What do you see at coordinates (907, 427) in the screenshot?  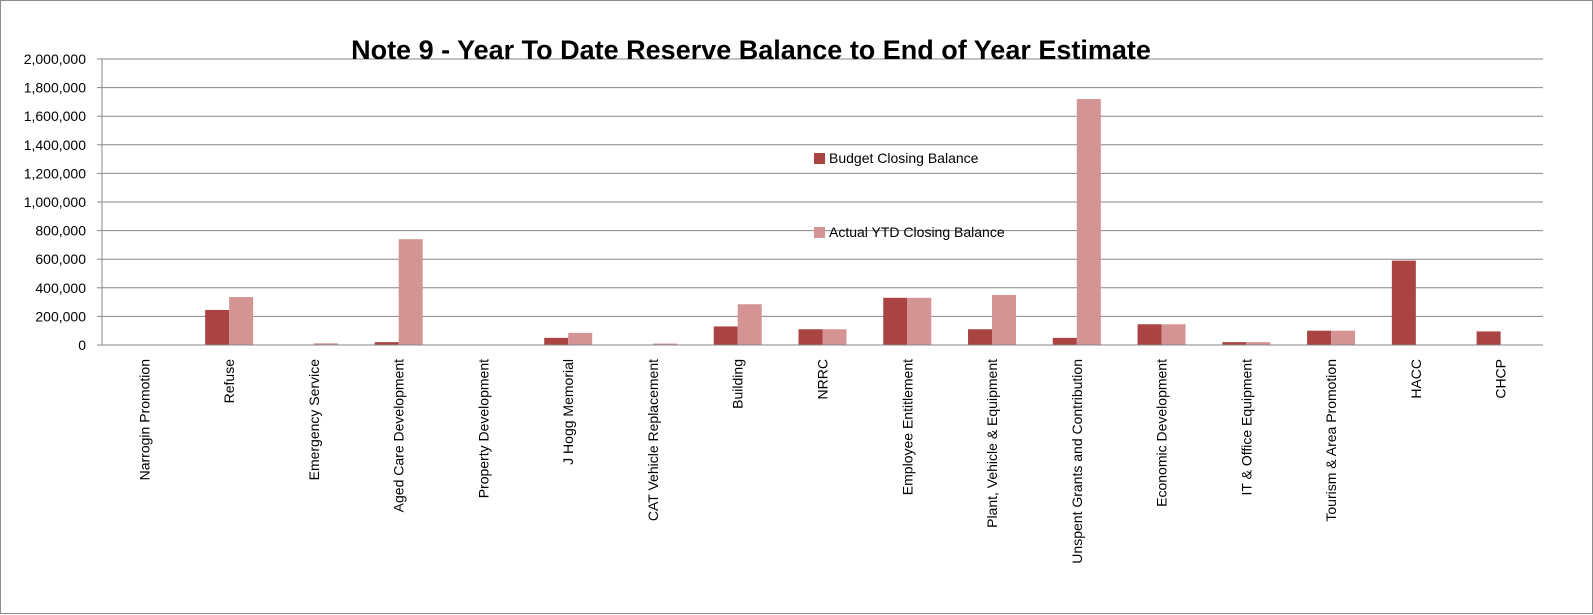 I see `x-category-label: Employee Entitlement` at bounding box center [907, 427].